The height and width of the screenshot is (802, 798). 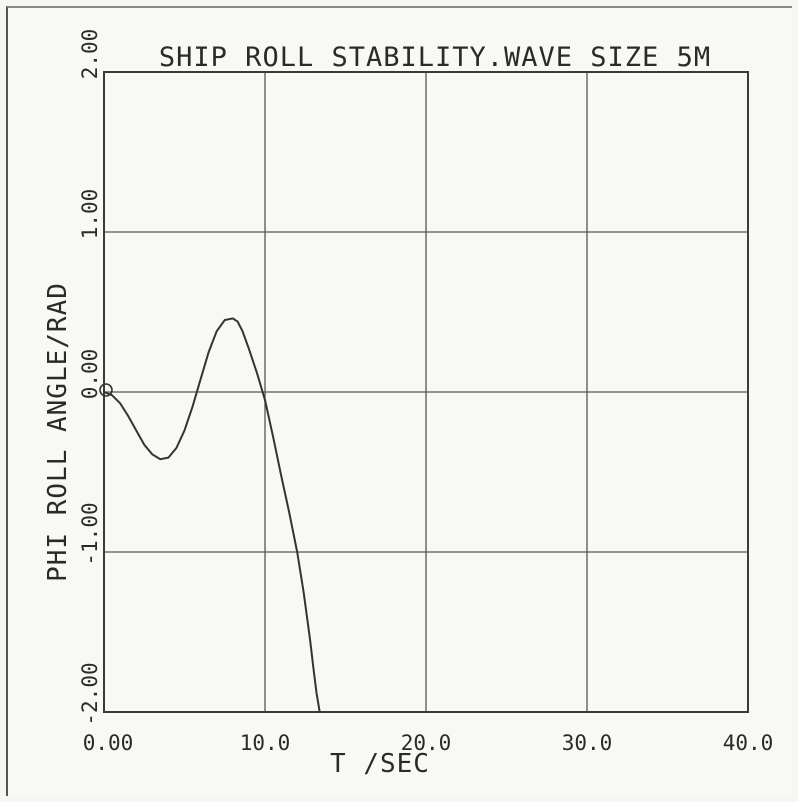 What do you see at coordinates (587, 743) in the screenshot?
I see `x-tick-label: 30.0` at bounding box center [587, 743].